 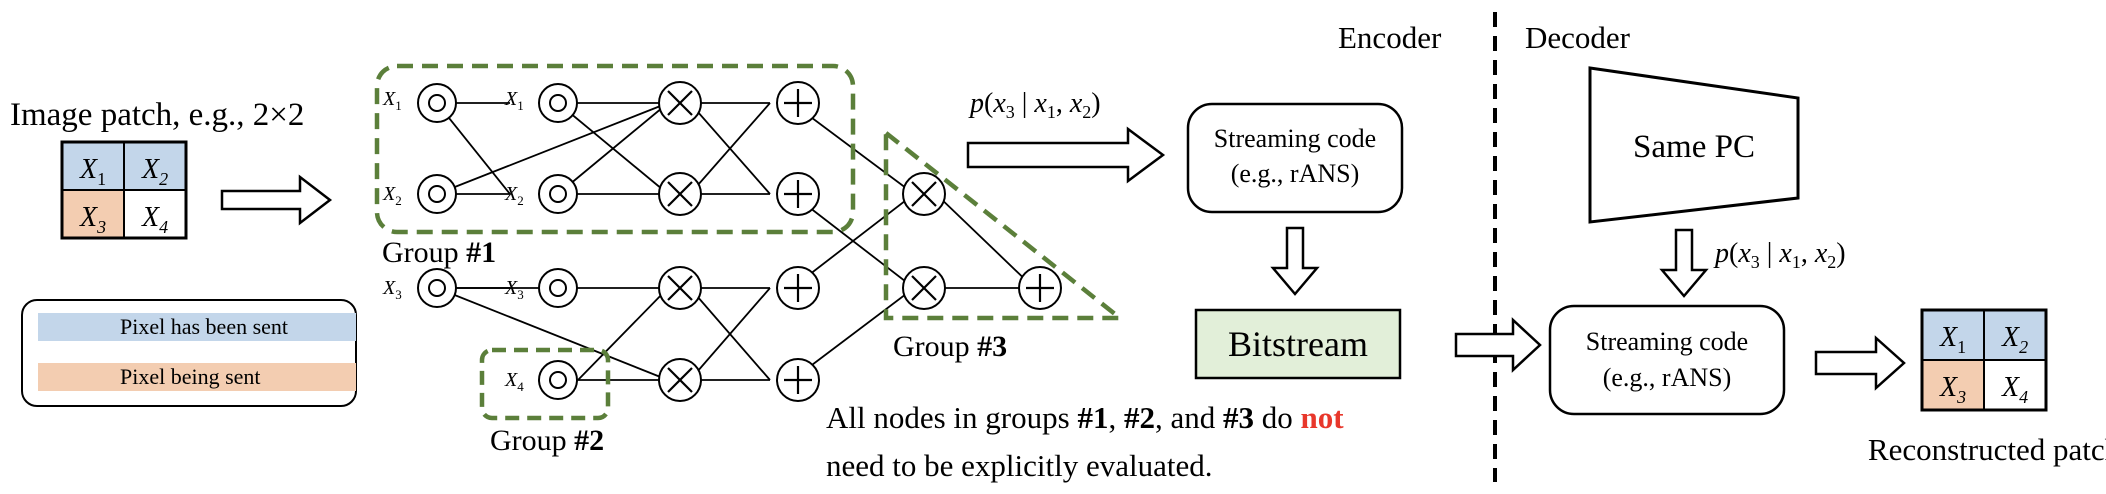 I want to click on legend-label-sent: Pixel has been sent, so click(x=204, y=326).